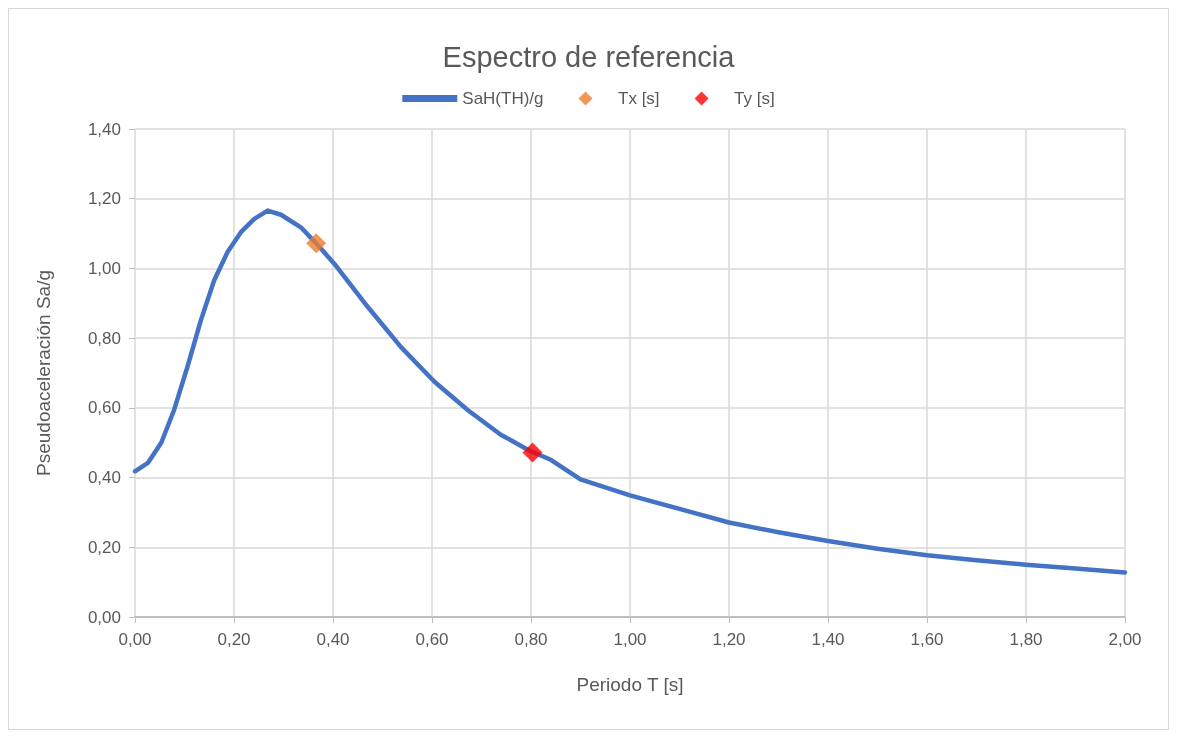  What do you see at coordinates (104, 199) in the screenshot?
I see `y-tick-label: 1,20` at bounding box center [104, 199].